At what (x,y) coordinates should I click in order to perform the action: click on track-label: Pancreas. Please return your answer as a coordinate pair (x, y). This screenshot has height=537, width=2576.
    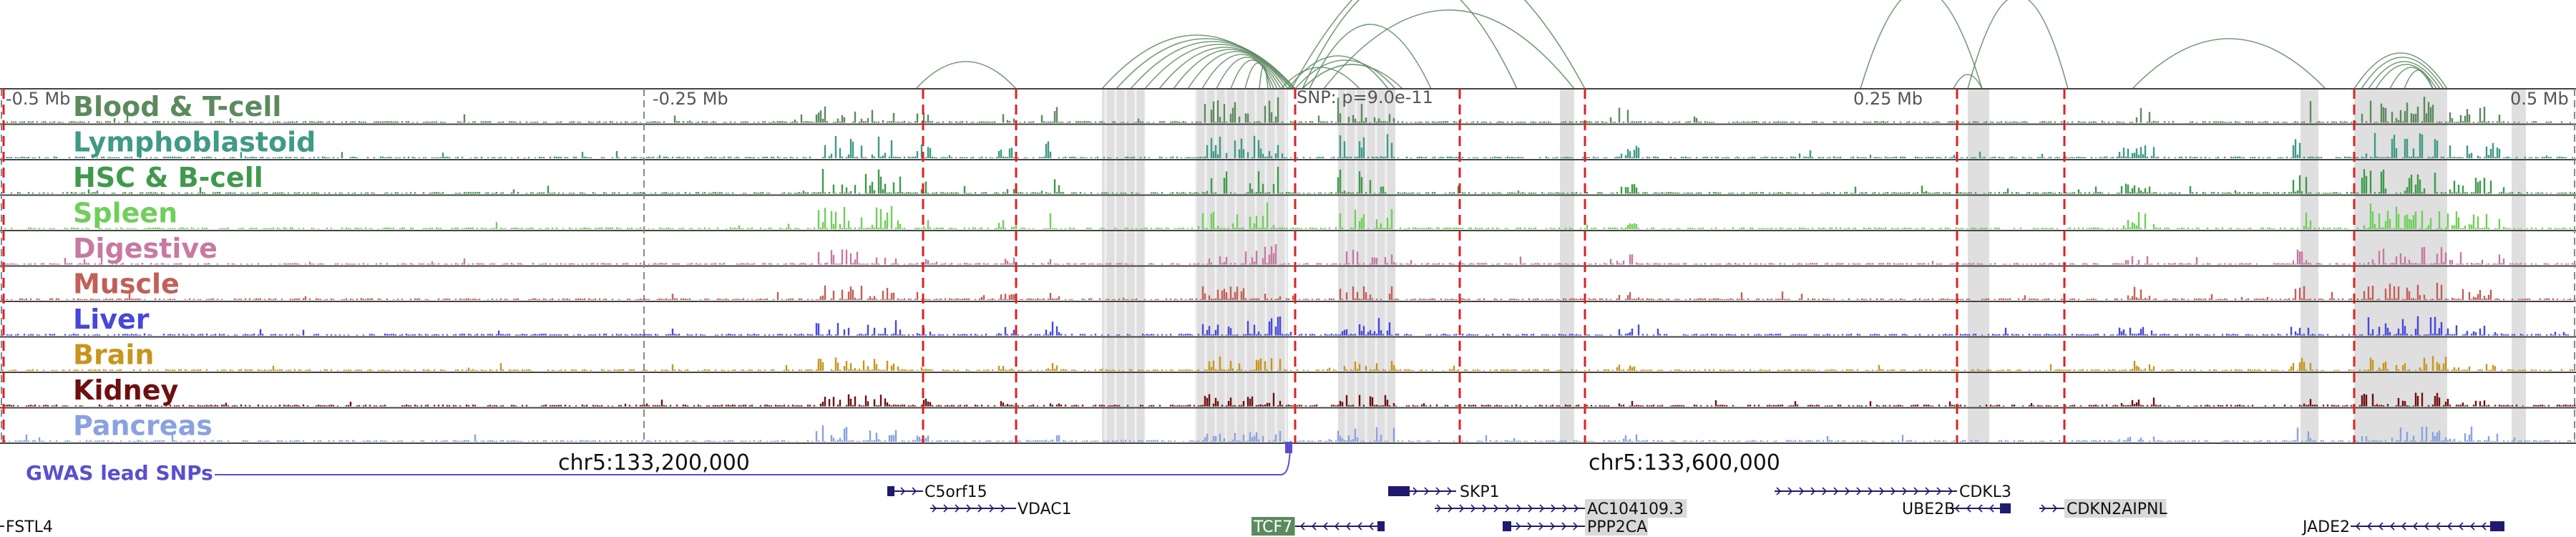
    Looking at the image, I should click on (143, 426).